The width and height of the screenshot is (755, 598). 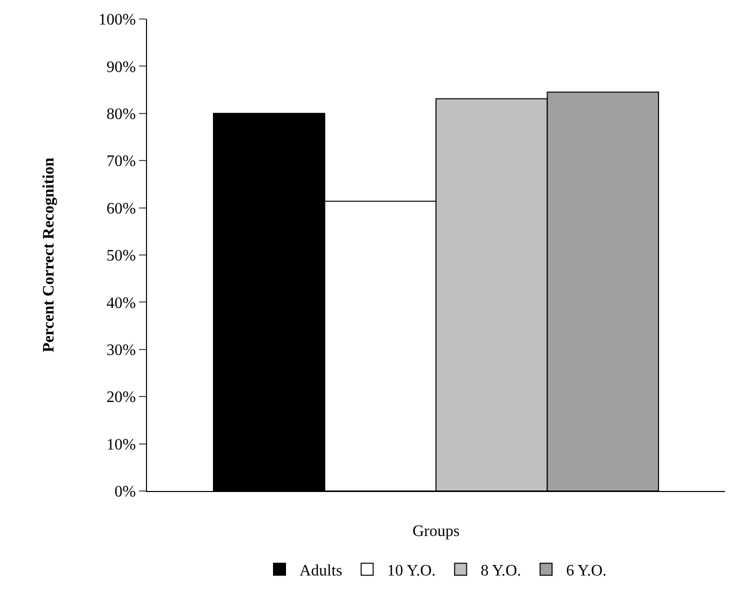 I want to click on legend-label: 10 Y.O., so click(x=411, y=571).